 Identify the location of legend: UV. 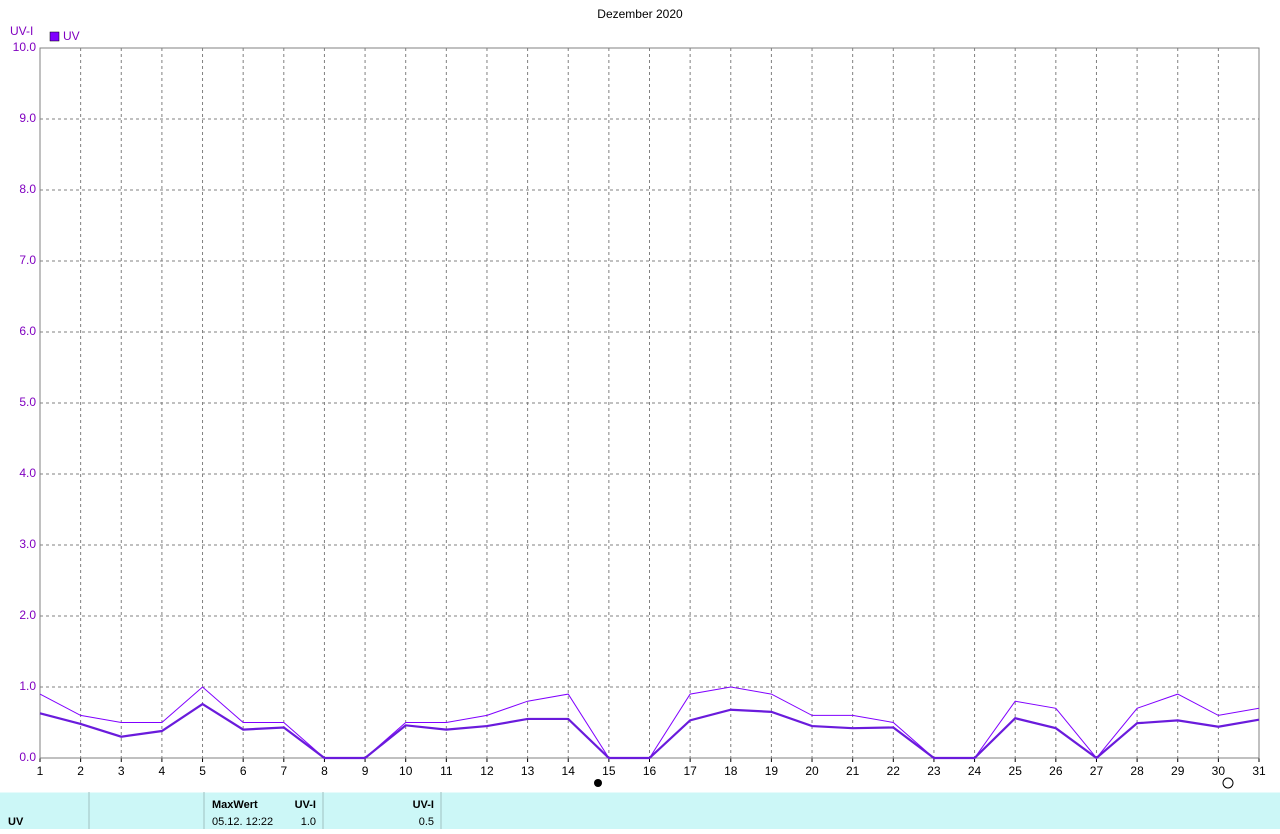
(64, 36).